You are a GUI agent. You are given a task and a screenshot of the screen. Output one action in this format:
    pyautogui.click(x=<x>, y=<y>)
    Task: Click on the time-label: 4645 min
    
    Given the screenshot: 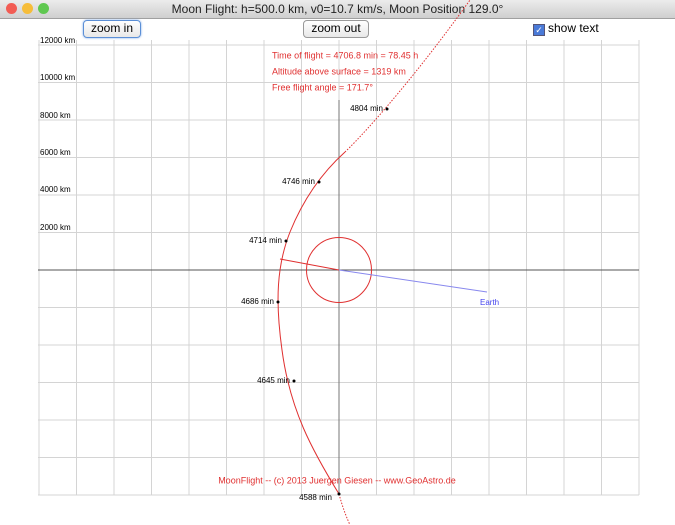 What is the action you would take?
    pyautogui.click(x=273, y=380)
    